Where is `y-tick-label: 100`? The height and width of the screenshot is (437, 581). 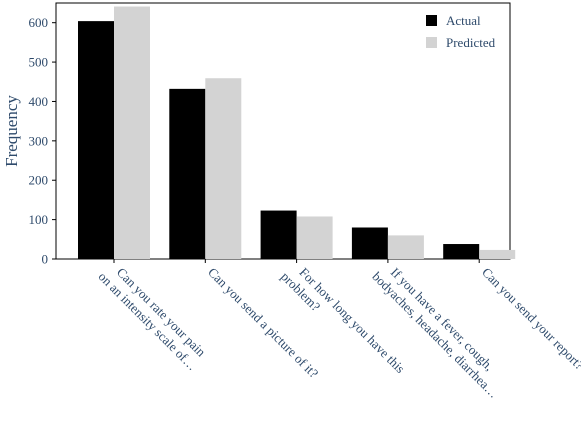
y-tick-label: 100 is located at coordinates (39, 219).